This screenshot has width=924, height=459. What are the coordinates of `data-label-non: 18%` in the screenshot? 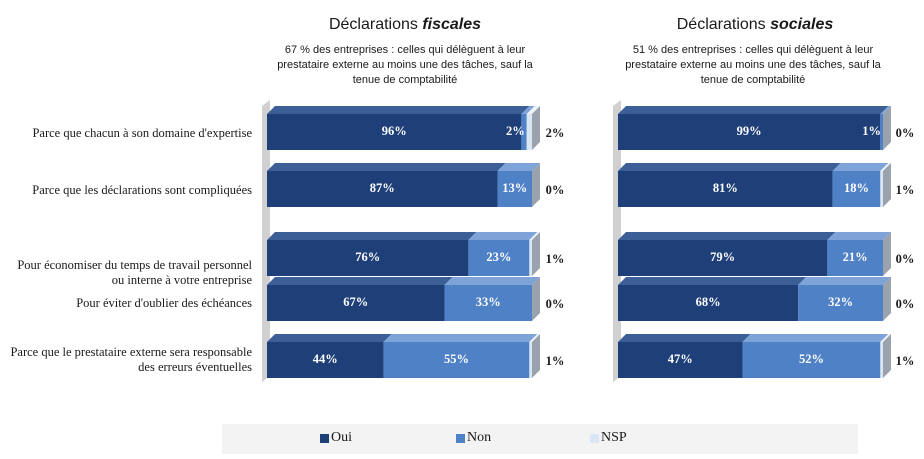 It's located at (856, 188).